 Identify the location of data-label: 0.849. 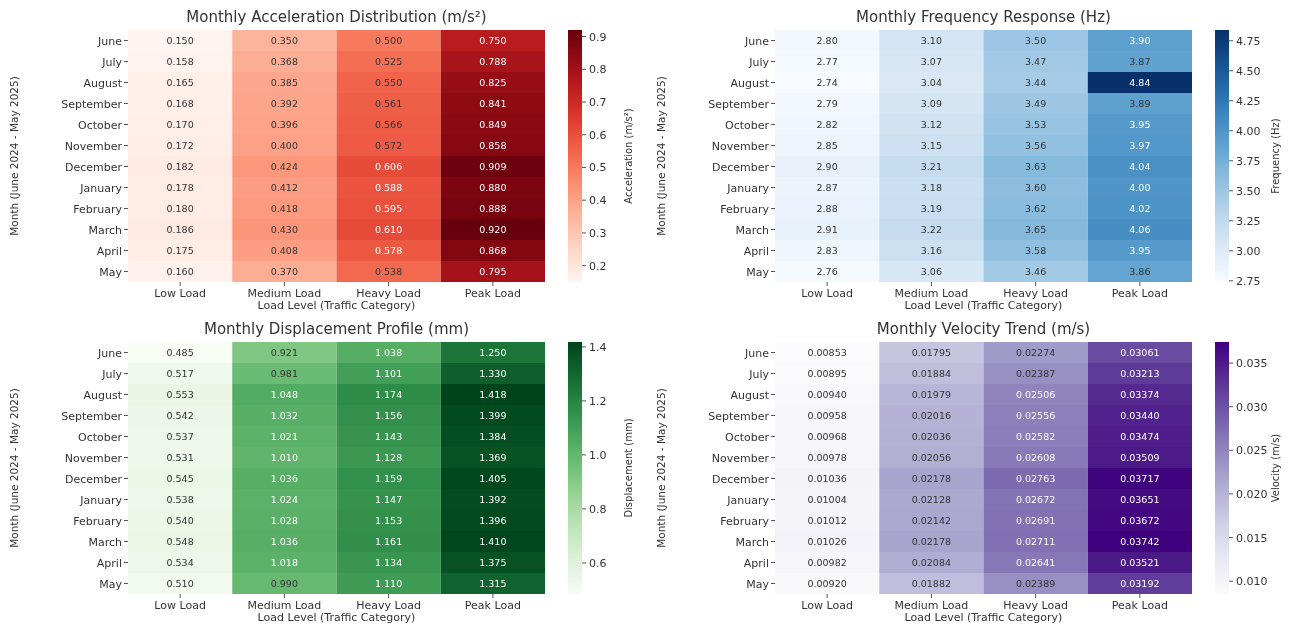
(493, 124).